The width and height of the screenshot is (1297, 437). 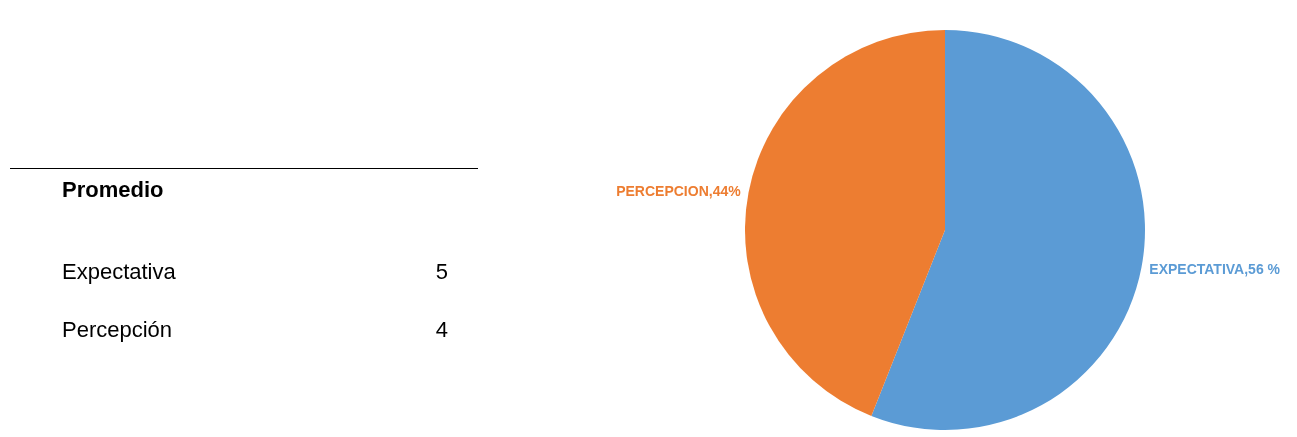 I want to click on category-label: Expectativa, so click(x=119, y=272).